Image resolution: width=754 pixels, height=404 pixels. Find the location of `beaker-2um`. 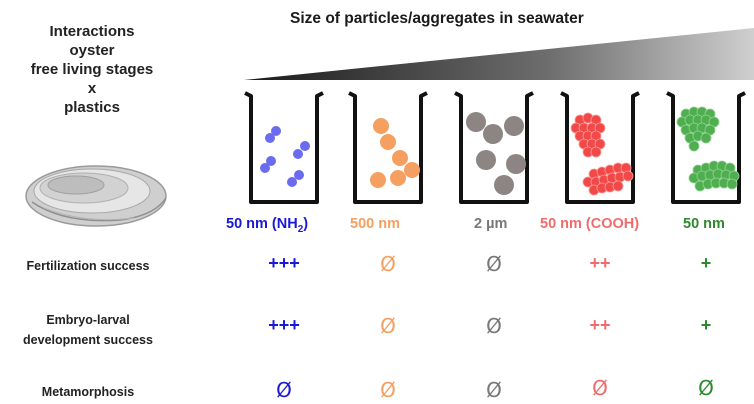

beaker-2um is located at coordinates (494, 147).